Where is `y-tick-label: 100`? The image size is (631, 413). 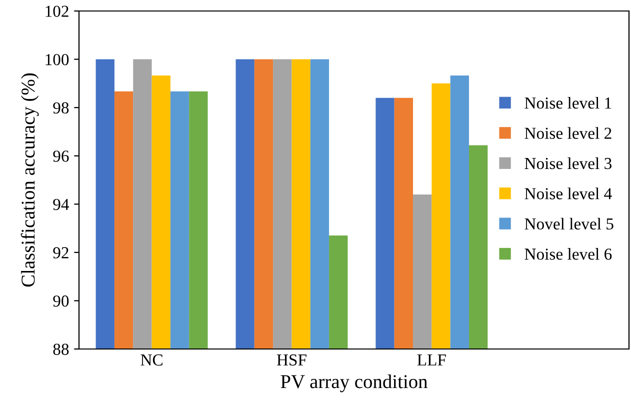
y-tick-label: 100 is located at coordinates (57, 60).